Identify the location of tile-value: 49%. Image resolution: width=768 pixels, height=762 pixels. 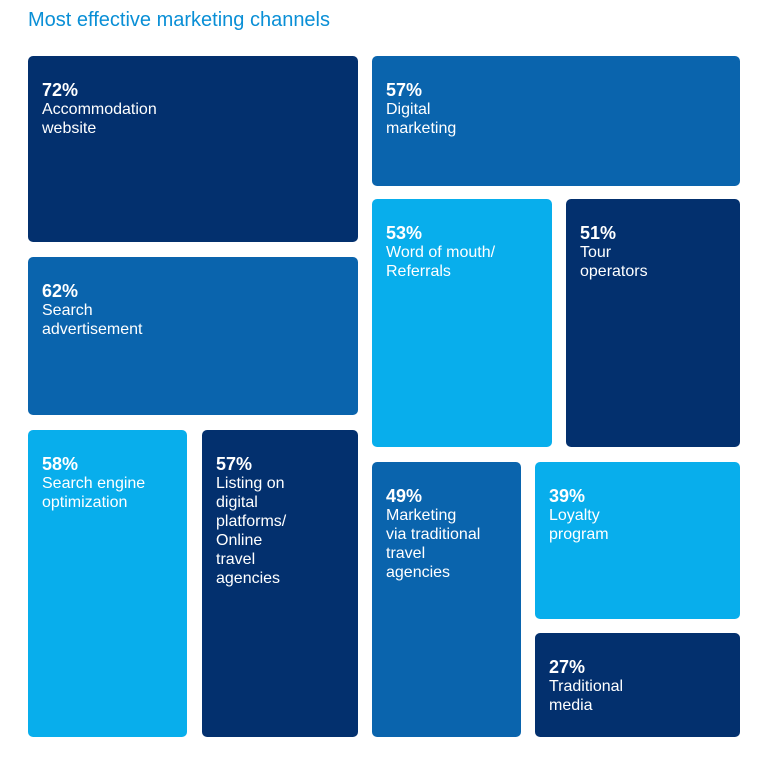
(404, 496).